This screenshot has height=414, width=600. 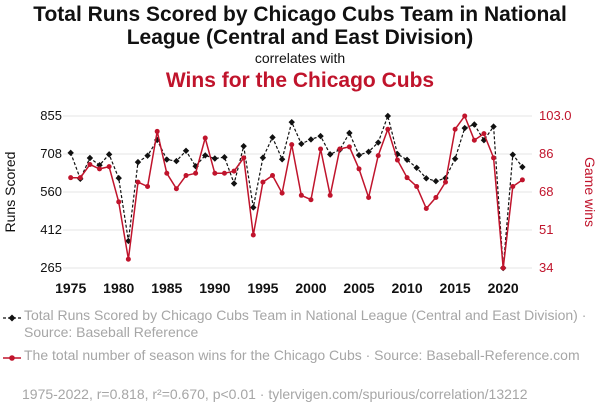 I want to click on y-left-tick-label: 265, so click(x=51, y=267).